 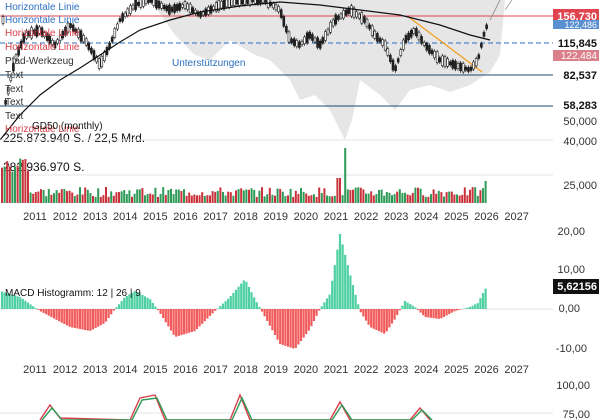 What do you see at coordinates (456, 217) in the screenshot?
I see `year-label: 2025` at bounding box center [456, 217].